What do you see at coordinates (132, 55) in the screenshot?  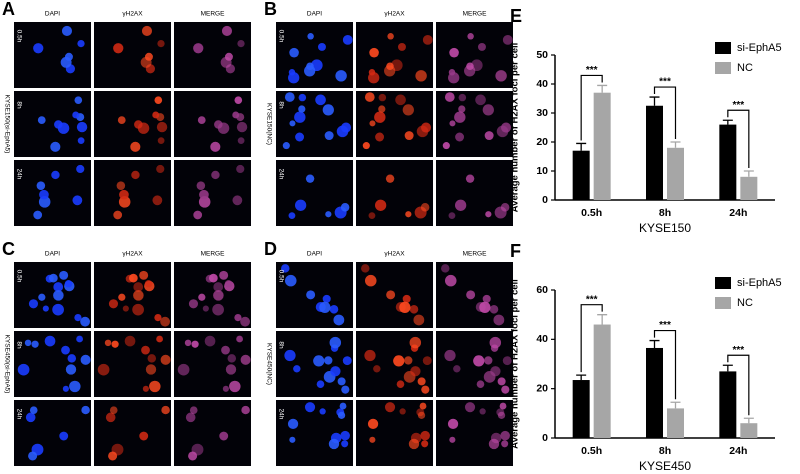 I see `micrograph` at bounding box center [132, 55].